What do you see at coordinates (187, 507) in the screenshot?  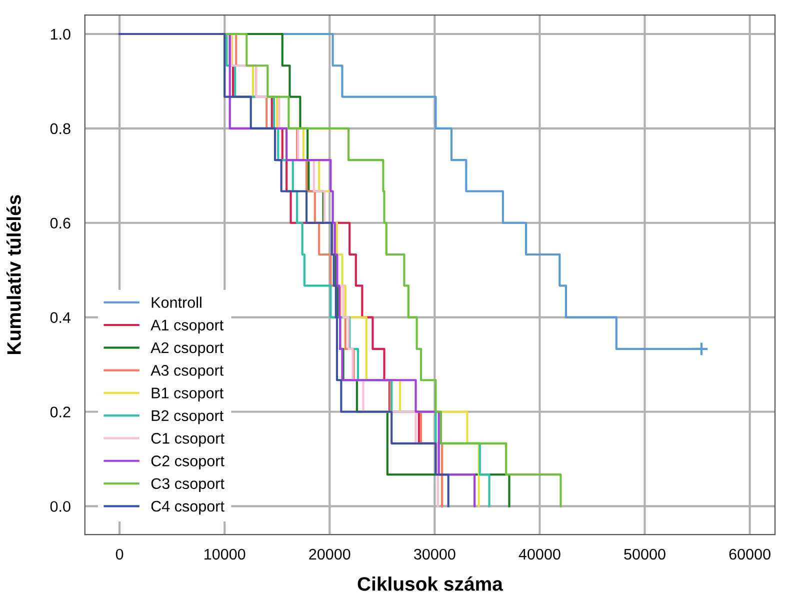 I see `legend-label: C4 csoport` at bounding box center [187, 507].